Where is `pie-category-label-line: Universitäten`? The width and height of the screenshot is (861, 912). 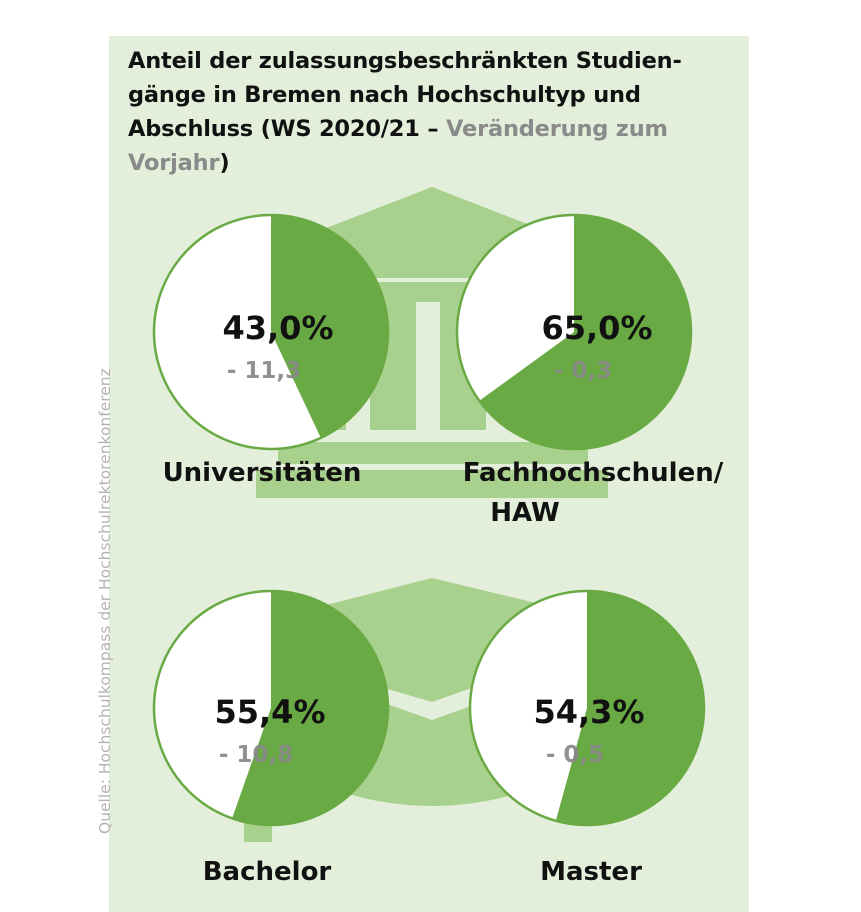
pie-category-label-line: Universitäten is located at coordinates (262, 473).